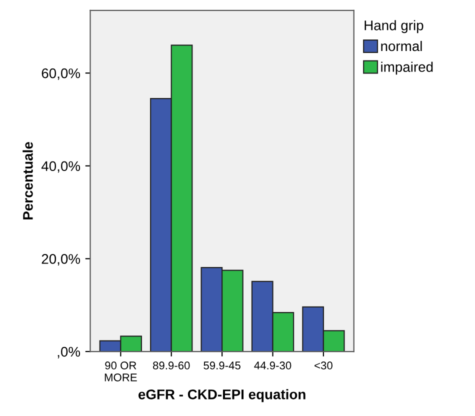  Describe the element at coordinates (120, 372) in the screenshot. I see `x-tick-label: 90 OR MORE` at that location.